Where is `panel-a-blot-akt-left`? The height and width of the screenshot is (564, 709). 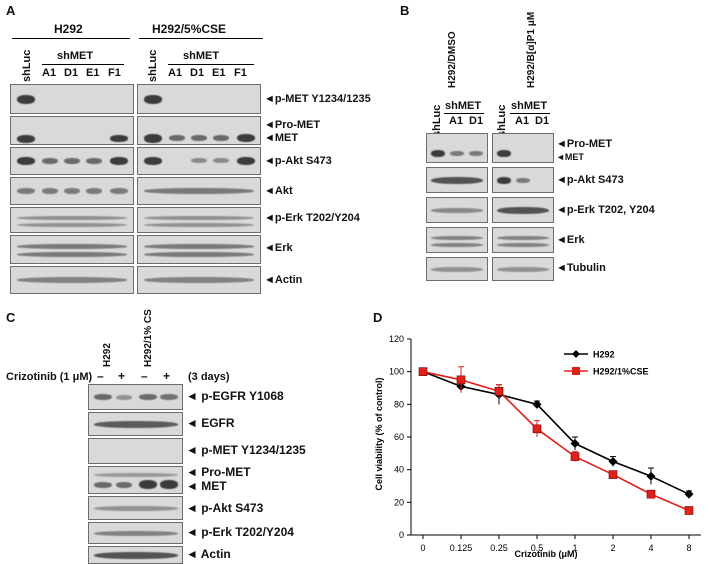 panel-a-blot-akt-left is located at coordinates (72, 191).